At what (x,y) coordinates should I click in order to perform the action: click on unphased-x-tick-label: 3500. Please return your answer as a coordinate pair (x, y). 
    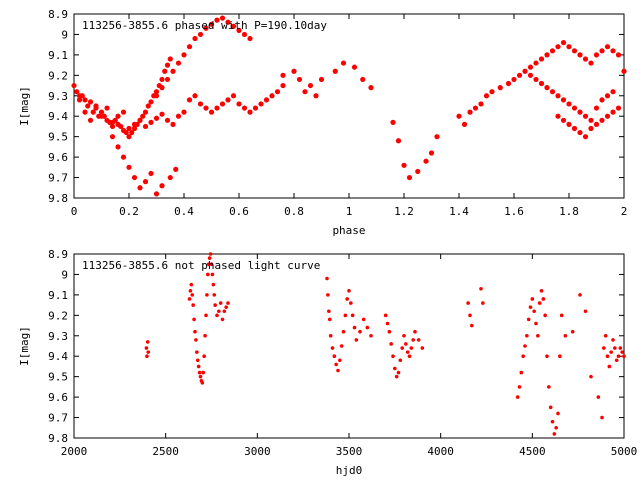
    Looking at the image, I should click on (349, 451).